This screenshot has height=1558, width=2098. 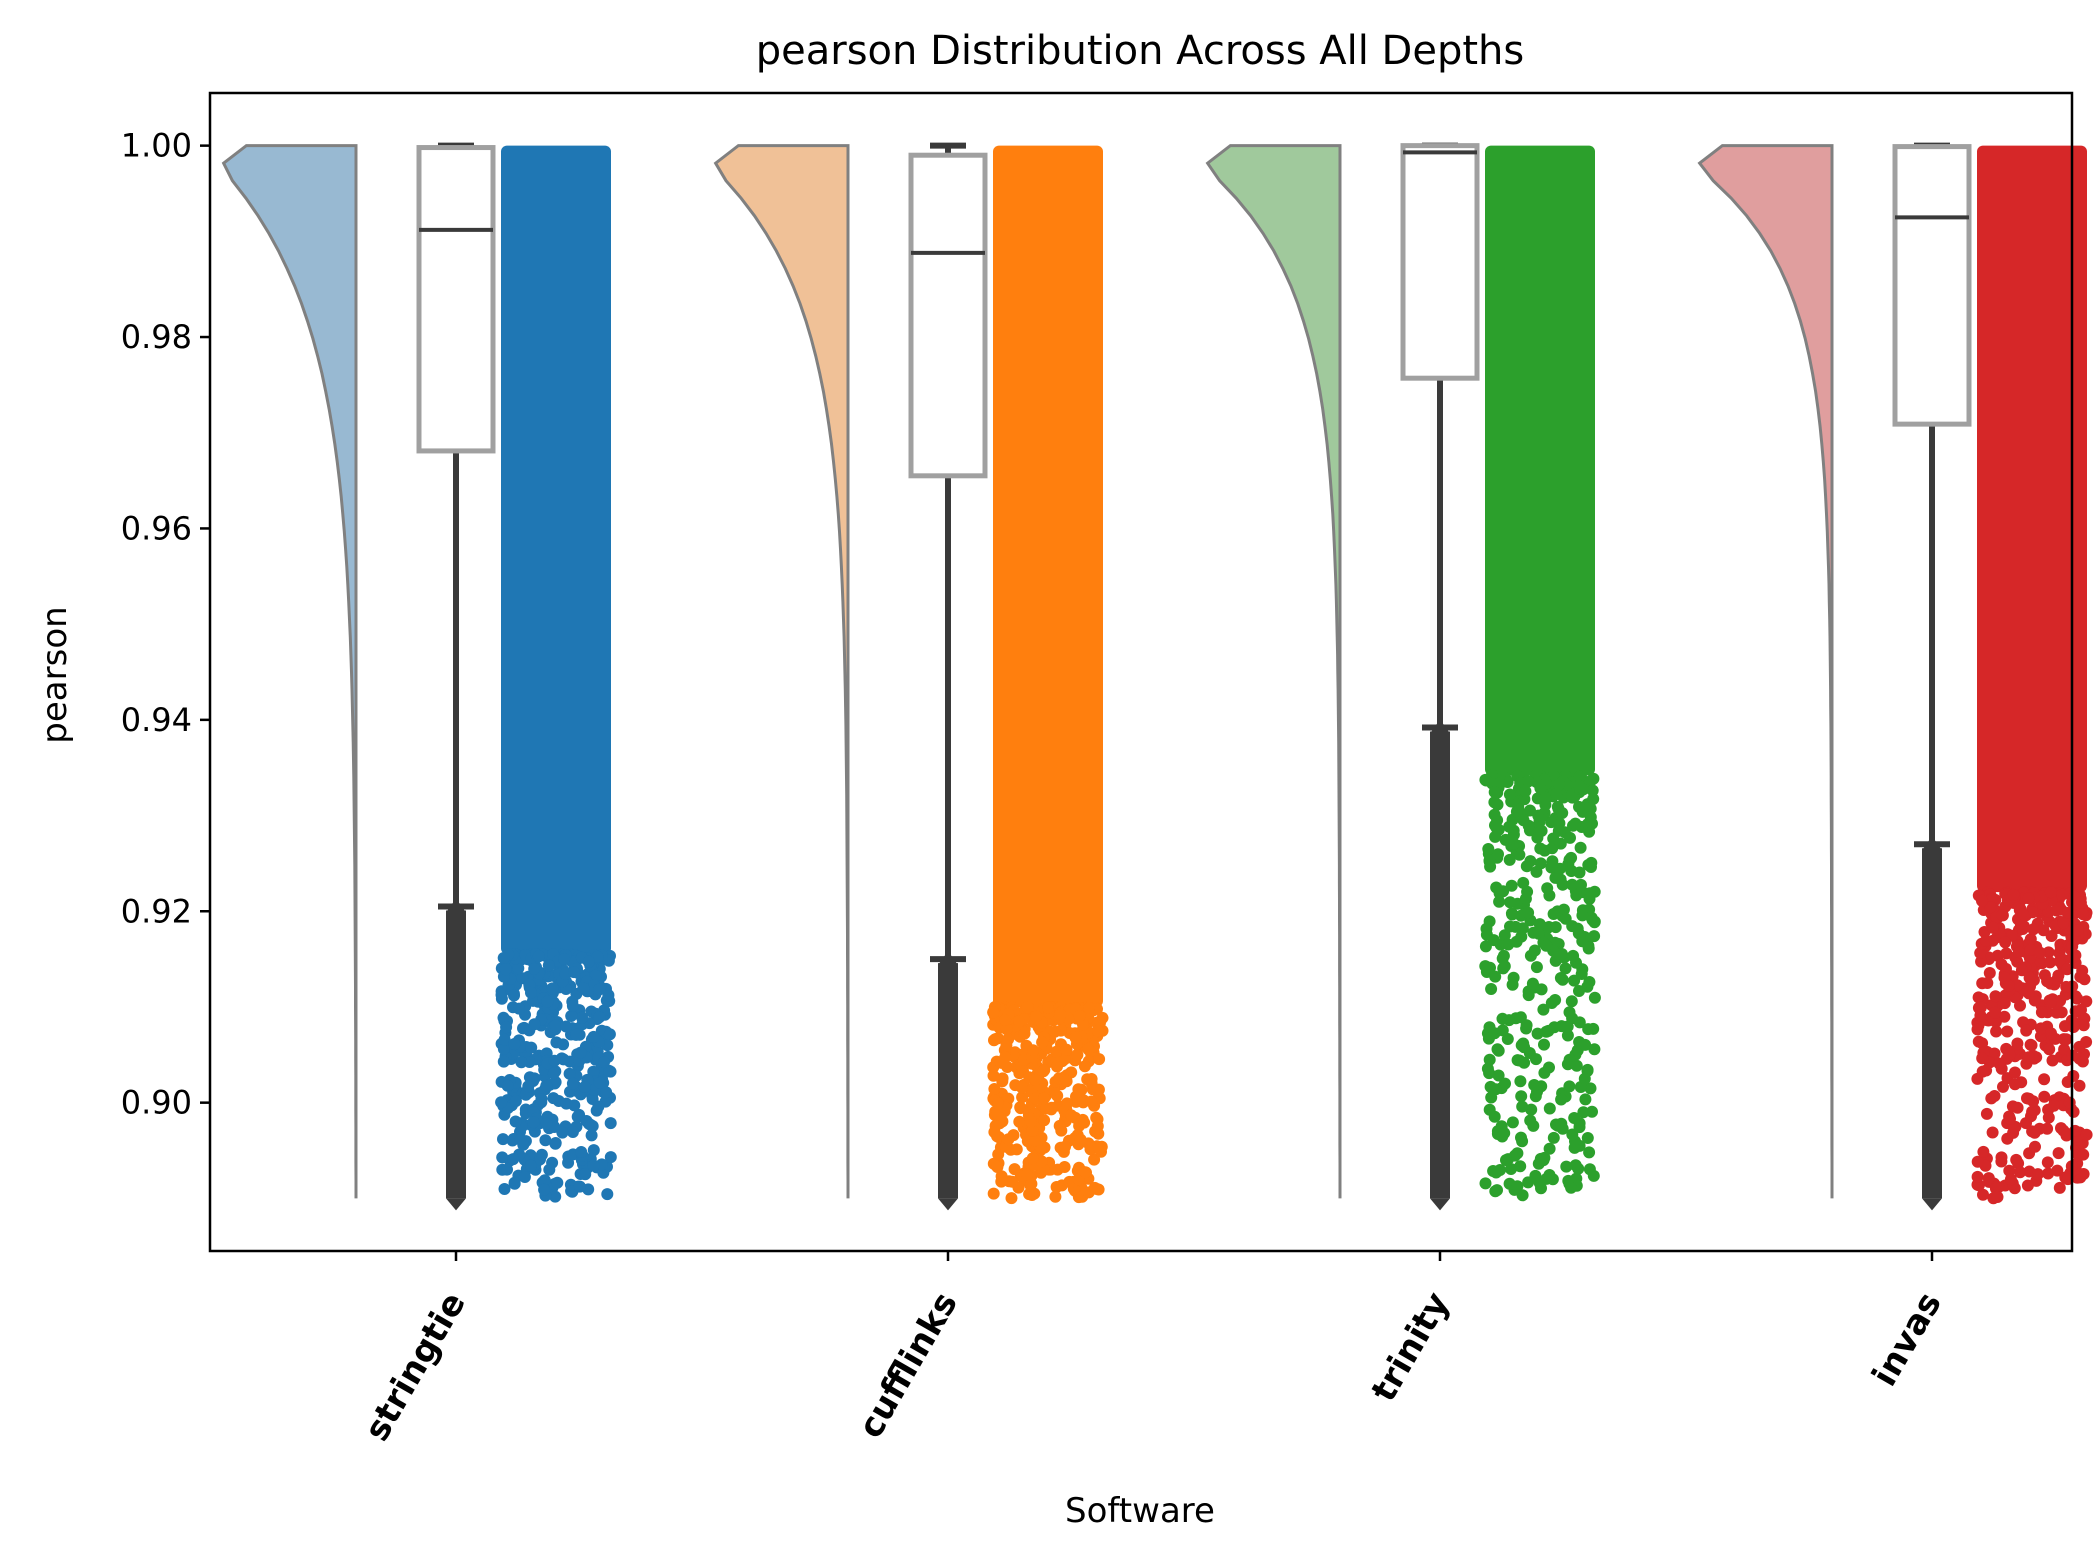 What do you see at coordinates (781, 671) in the screenshot?
I see `violin-cufflinks` at bounding box center [781, 671].